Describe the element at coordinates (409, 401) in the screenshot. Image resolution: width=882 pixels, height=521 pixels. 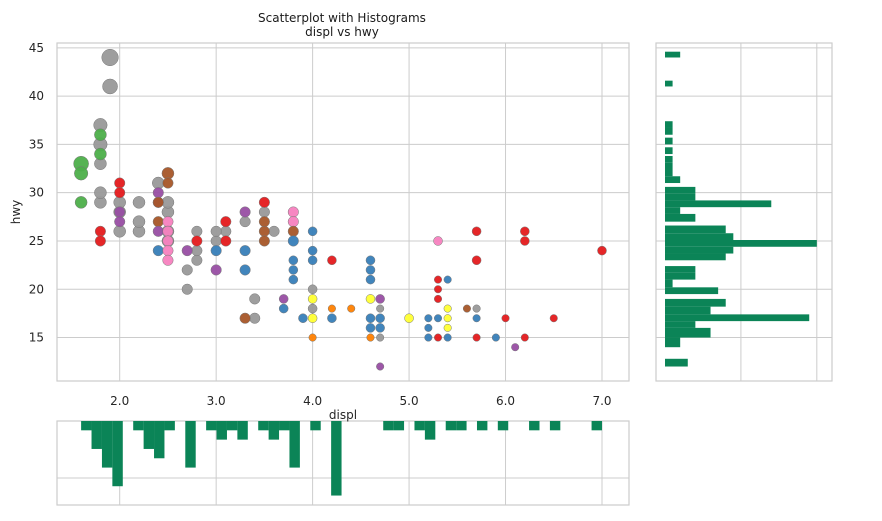
I see `x-tick-label: 5.0` at that location.